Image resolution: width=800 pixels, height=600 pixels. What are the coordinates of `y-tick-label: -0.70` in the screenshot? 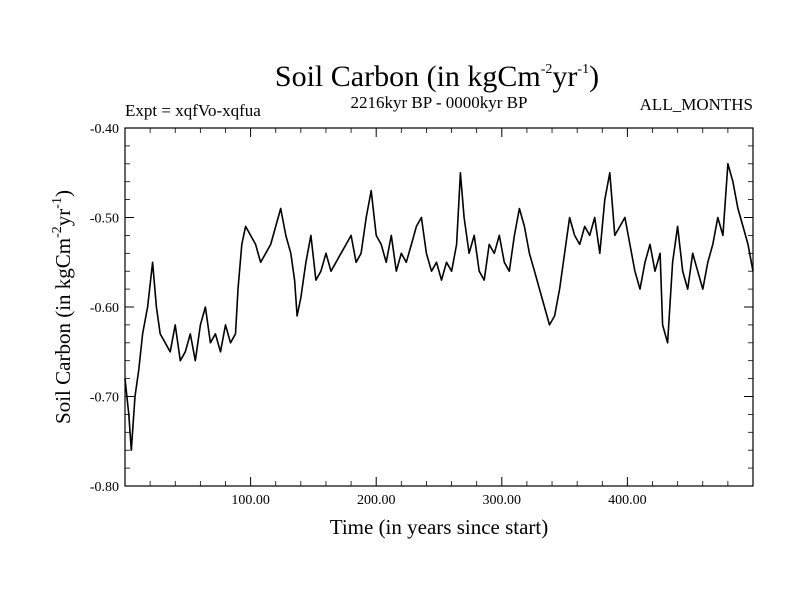 It's located at (104, 398).